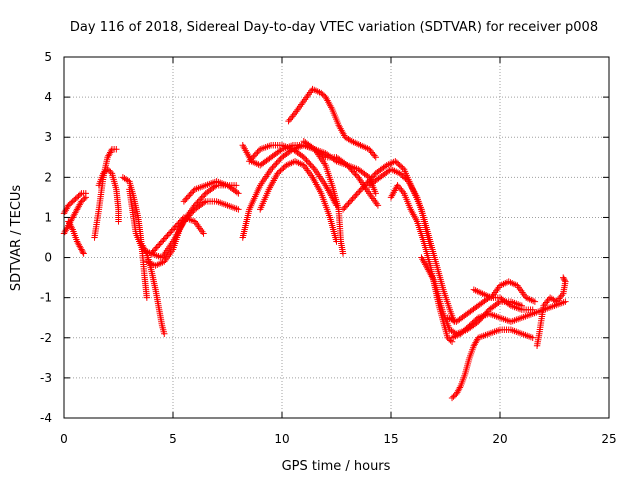 This screenshot has height=480, width=640. I want to click on series-arc-o, so click(298, 201).